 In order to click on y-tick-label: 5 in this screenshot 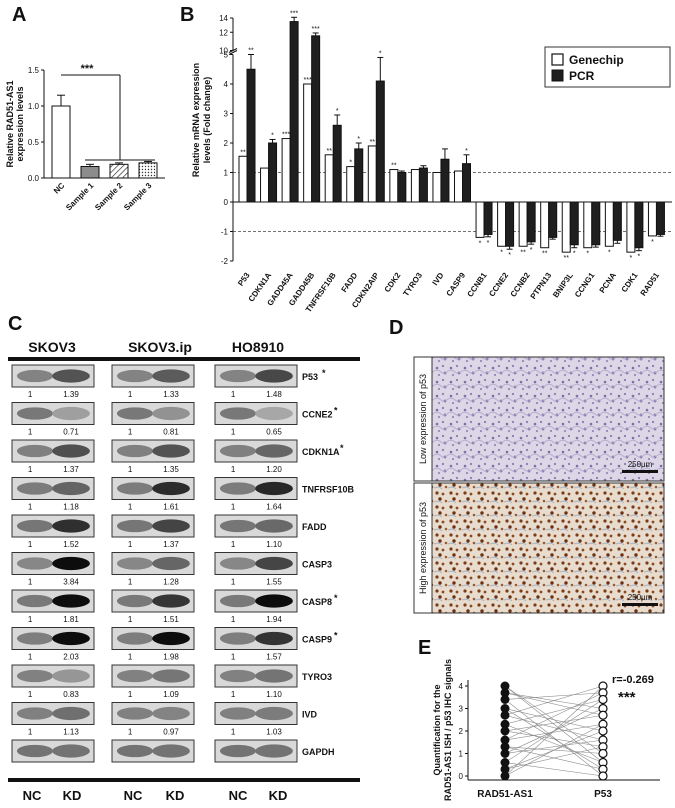, I will do `click(226, 55)`.